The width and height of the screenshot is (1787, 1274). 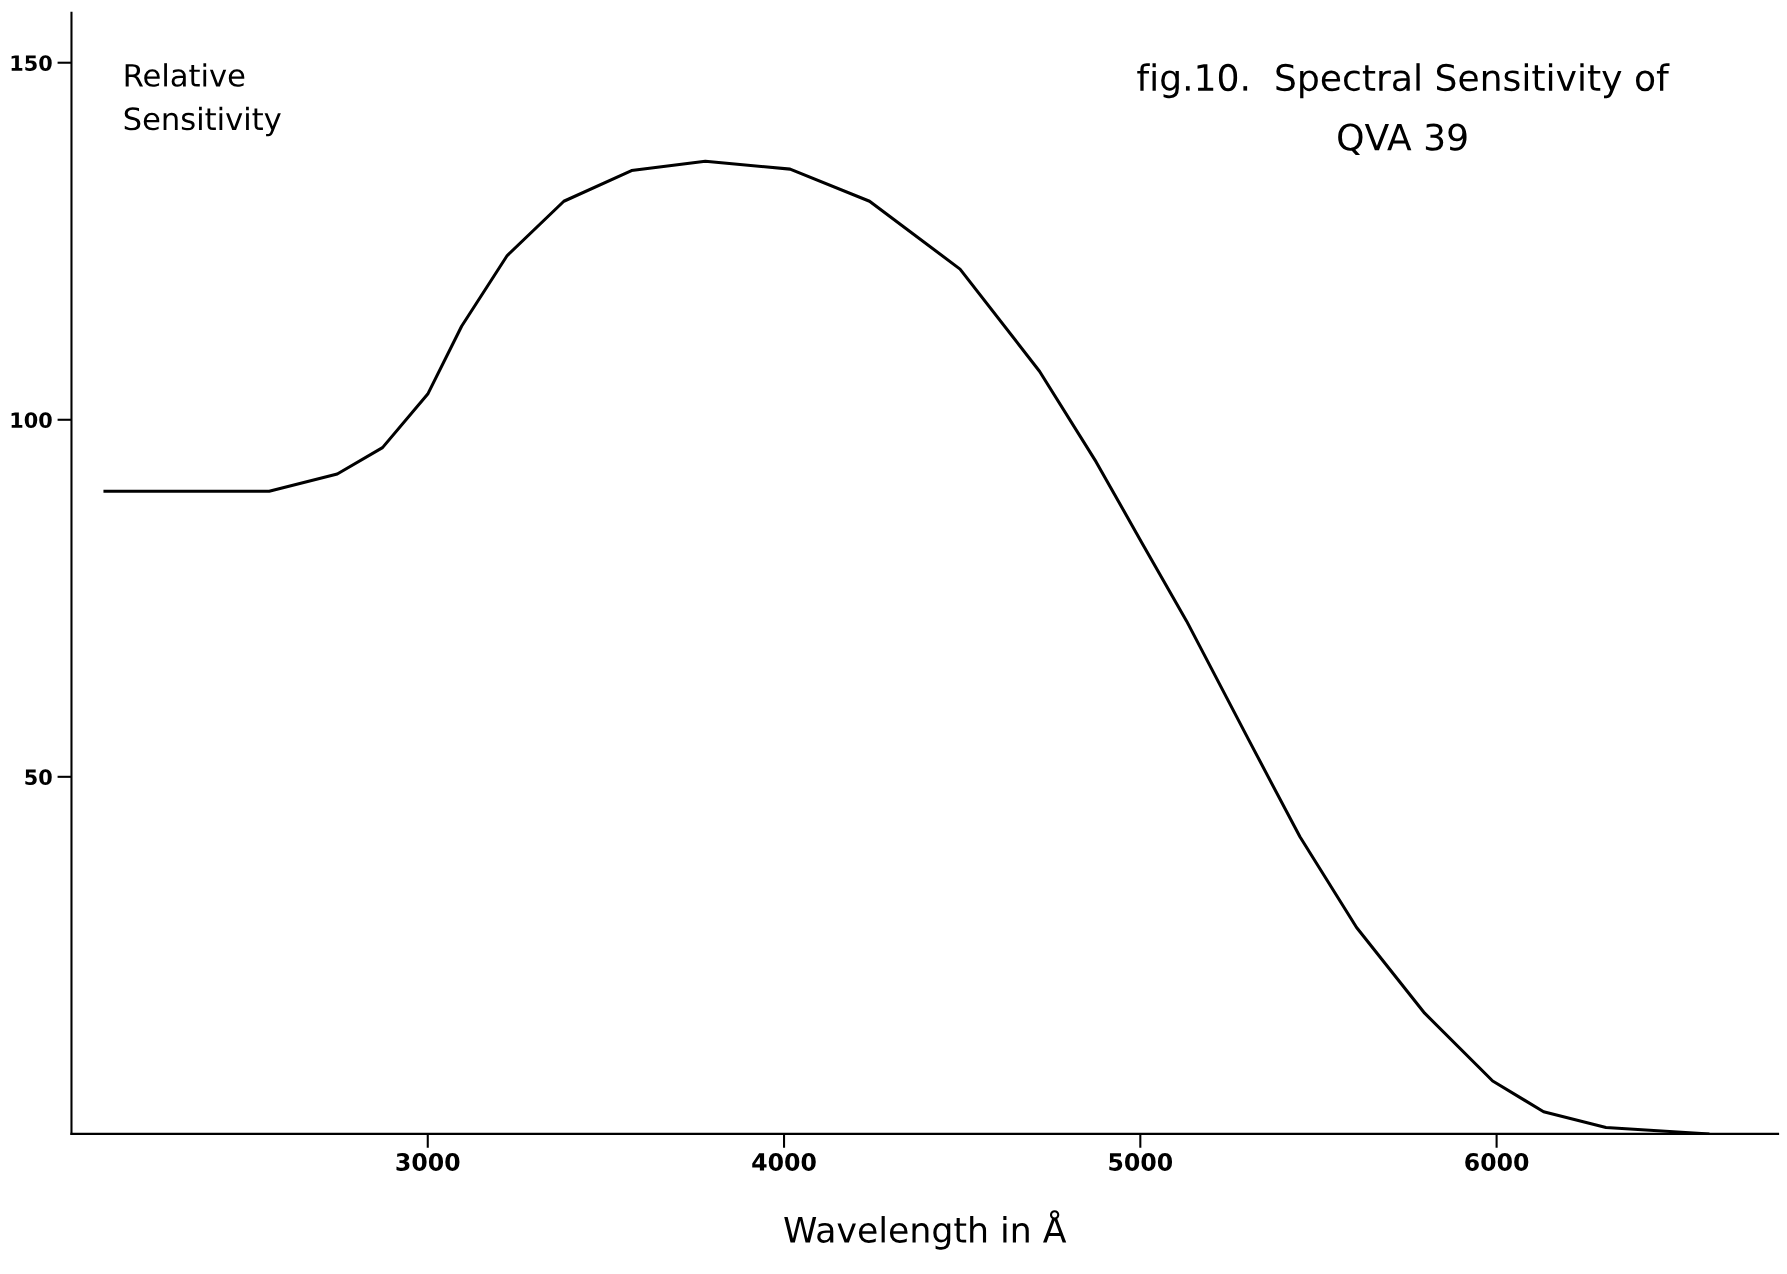 I want to click on x-tick-label: 6000, so click(x=1497, y=1162).